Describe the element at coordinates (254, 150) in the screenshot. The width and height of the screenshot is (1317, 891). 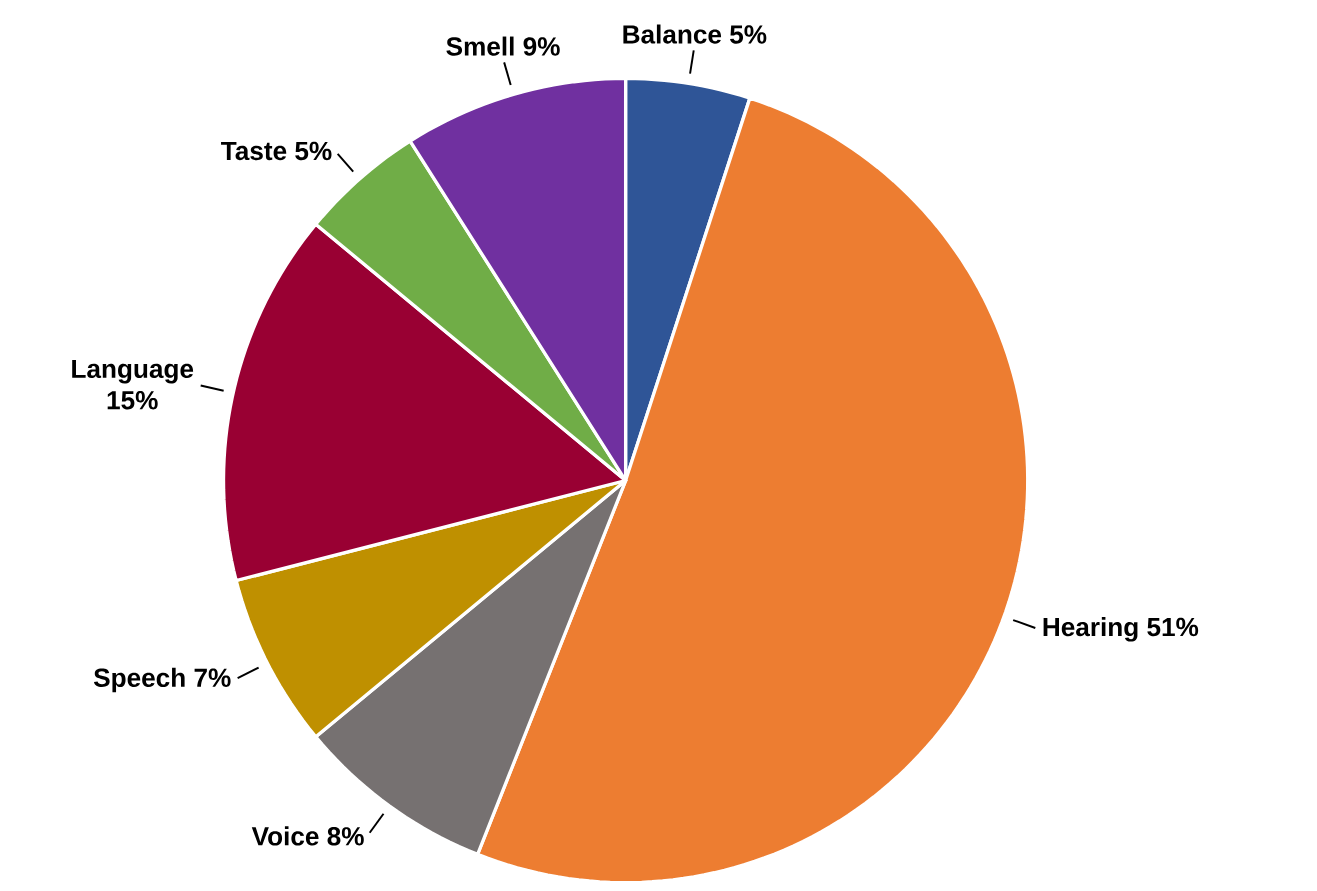
I see `slice-label: Taste` at that location.